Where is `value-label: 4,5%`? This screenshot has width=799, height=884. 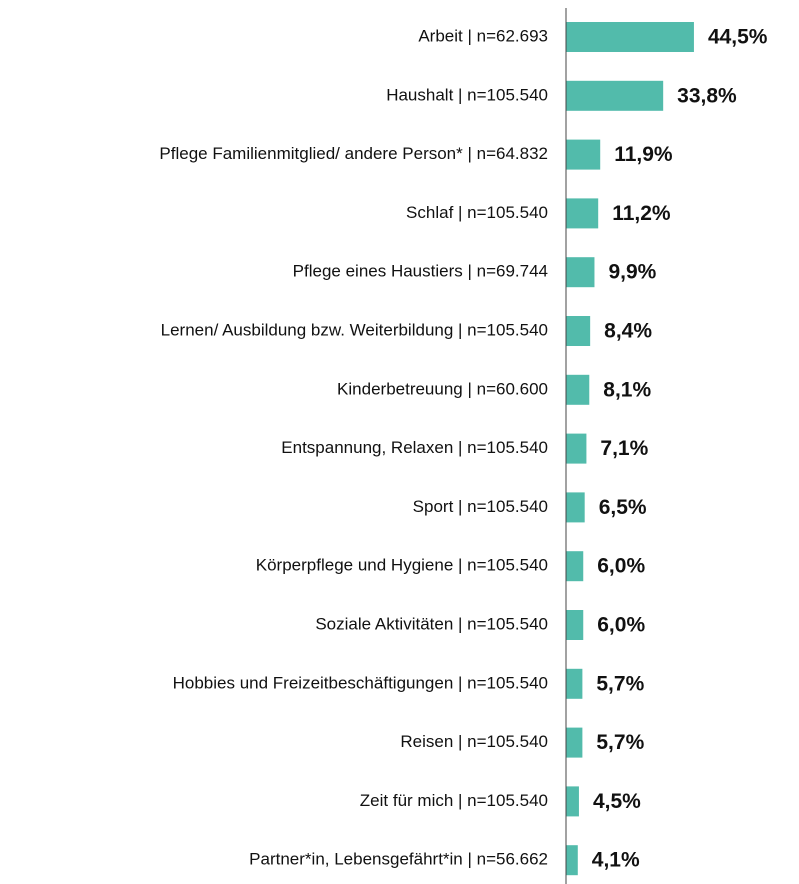
value-label: 4,5% is located at coordinates (617, 801).